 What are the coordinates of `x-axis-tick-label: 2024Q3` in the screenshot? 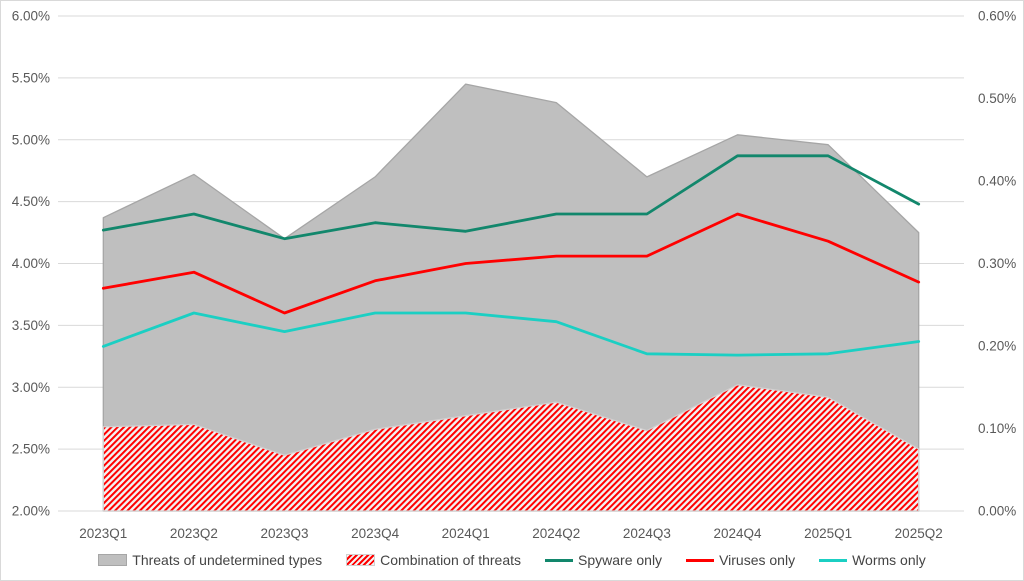 It's located at (647, 533).